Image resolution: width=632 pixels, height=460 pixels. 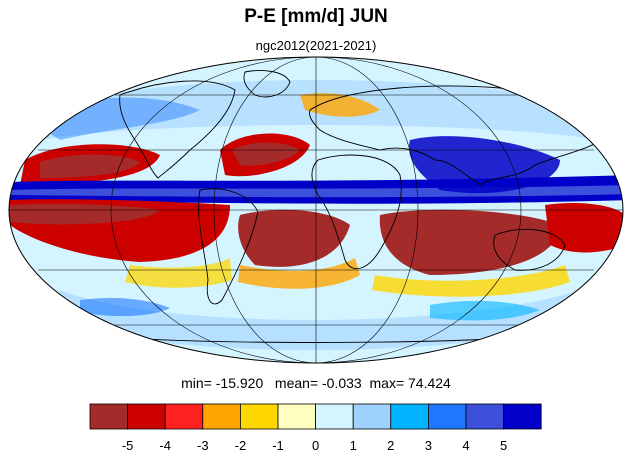 What do you see at coordinates (429, 383) in the screenshot?
I see `stat-max-value: 74.424` at bounding box center [429, 383].